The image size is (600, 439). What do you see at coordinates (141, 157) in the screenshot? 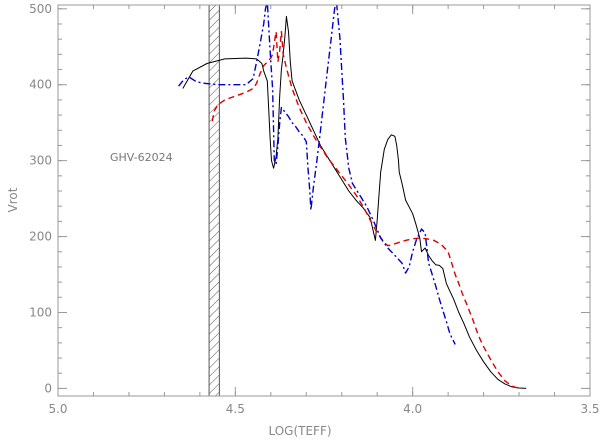
I see `annotation-label: GHV-62024` at bounding box center [141, 157].